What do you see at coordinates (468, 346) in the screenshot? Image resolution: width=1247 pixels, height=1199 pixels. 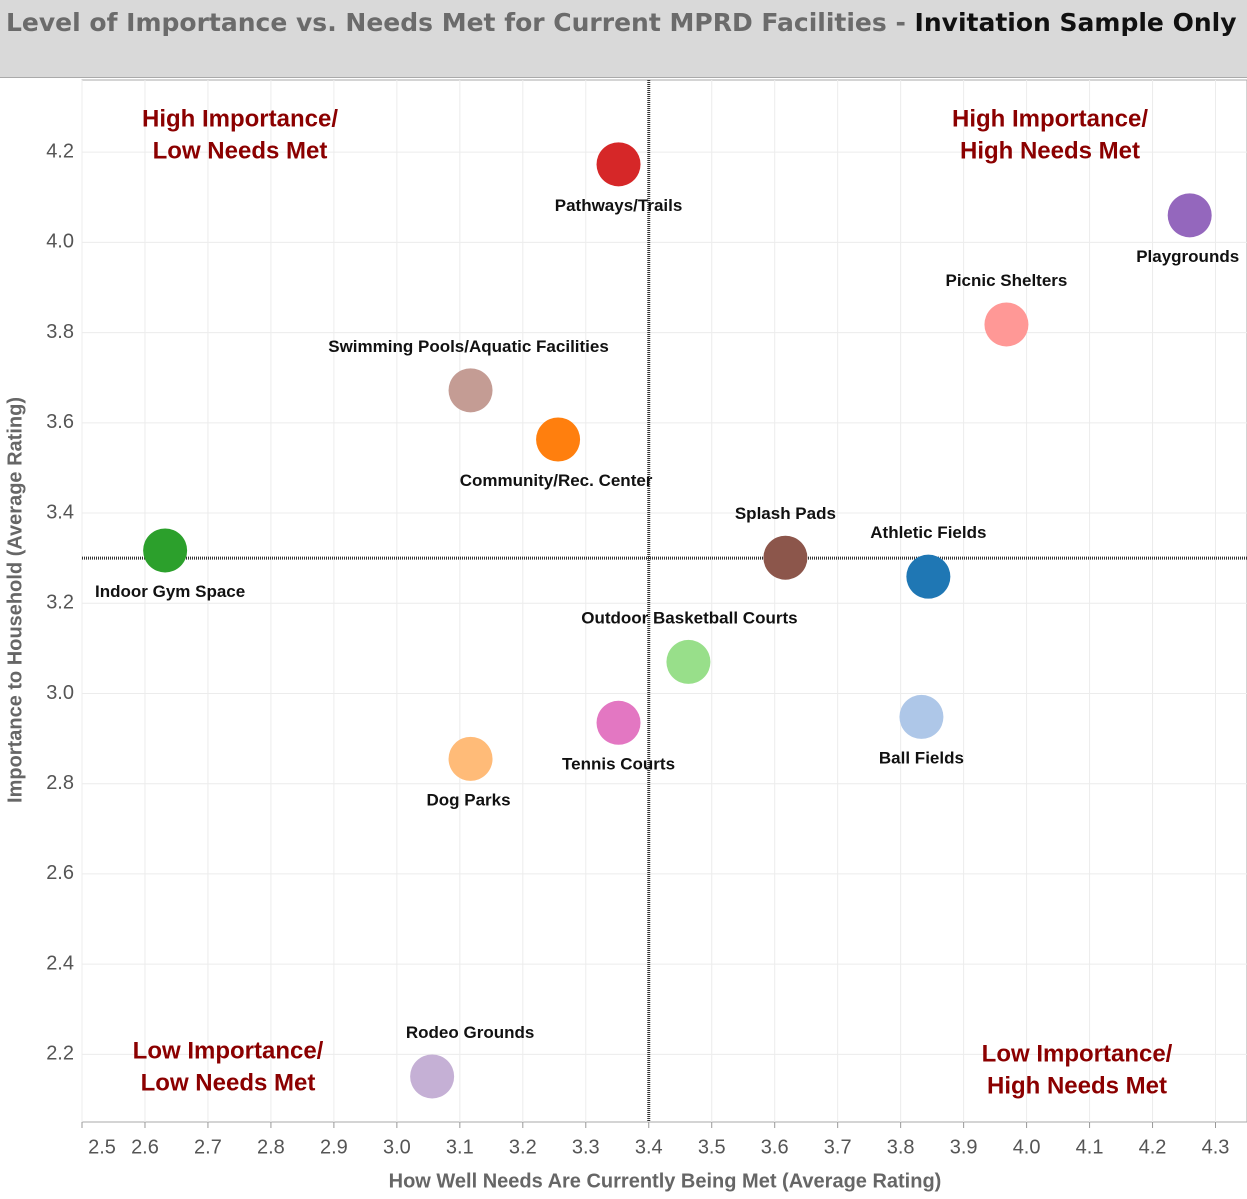 I see `point-label: Swimming Pools/Aquatic Facilities` at bounding box center [468, 346].